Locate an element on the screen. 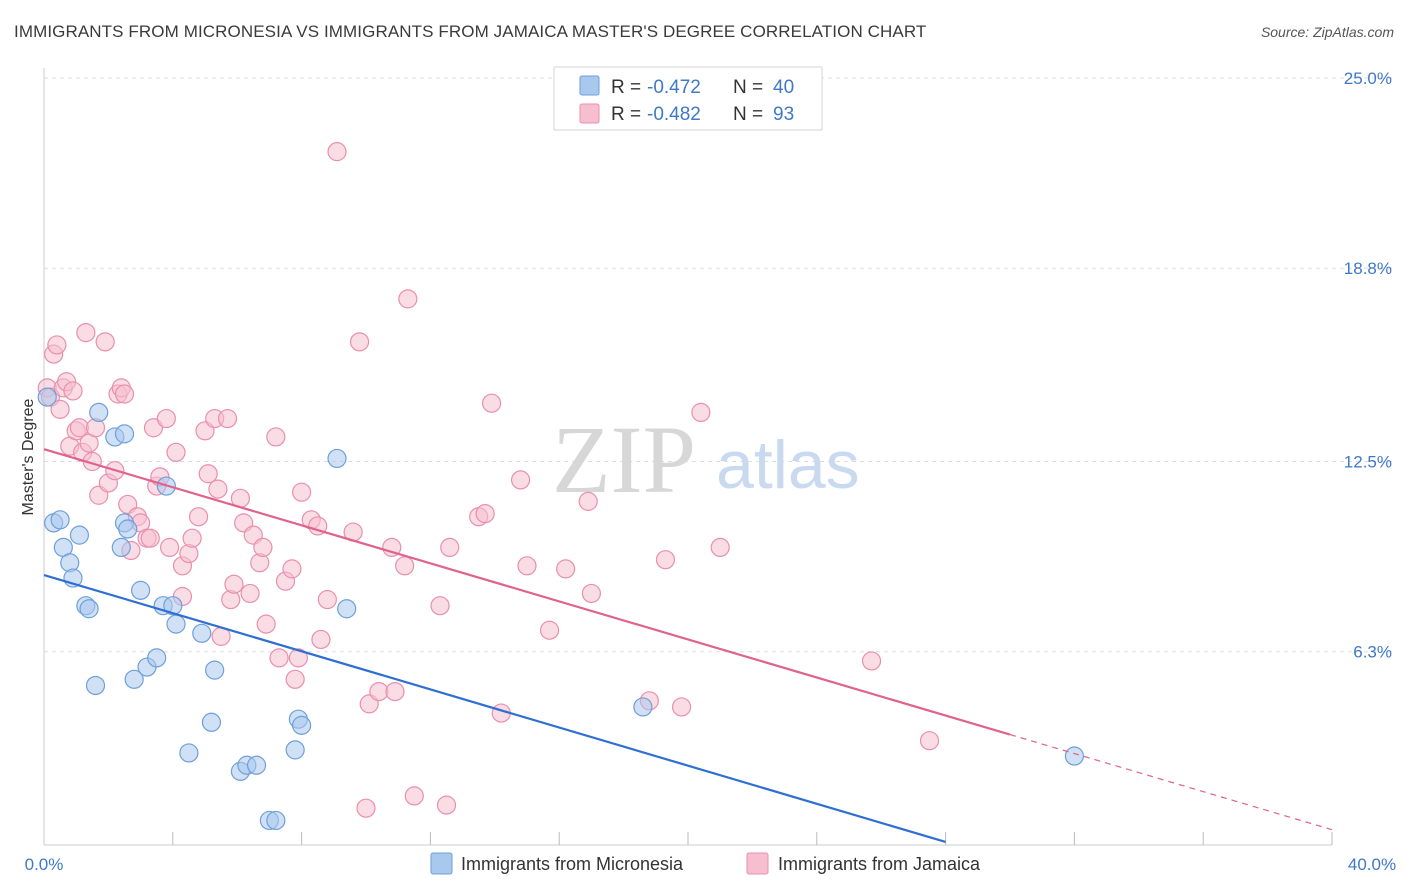 This screenshot has height=892, width=1406. watermark-zip: ZIP is located at coordinates (624, 459).